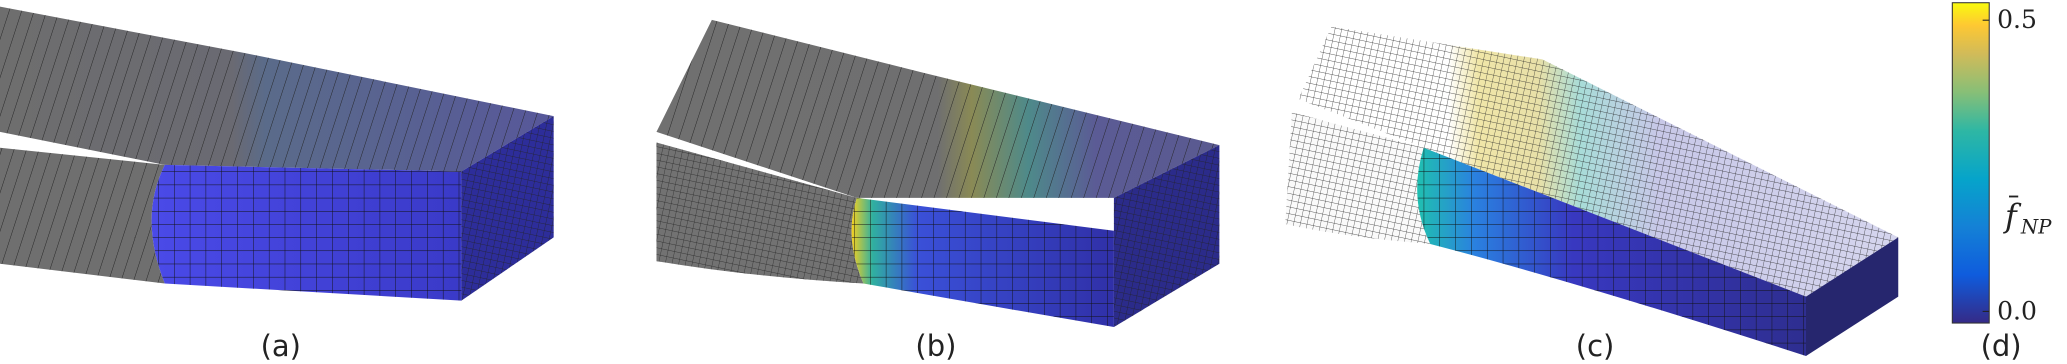 The width and height of the screenshot is (2067, 364). Describe the element at coordinates (2017, 310) in the screenshot. I see `colorbar-tick-label: 0.0` at that location.